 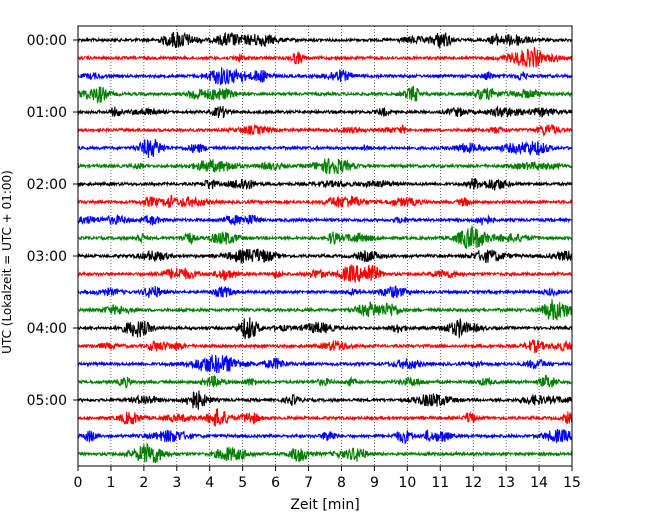 What do you see at coordinates (275, 483) in the screenshot?
I see `x-tick-label-6: 6` at bounding box center [275, 483].